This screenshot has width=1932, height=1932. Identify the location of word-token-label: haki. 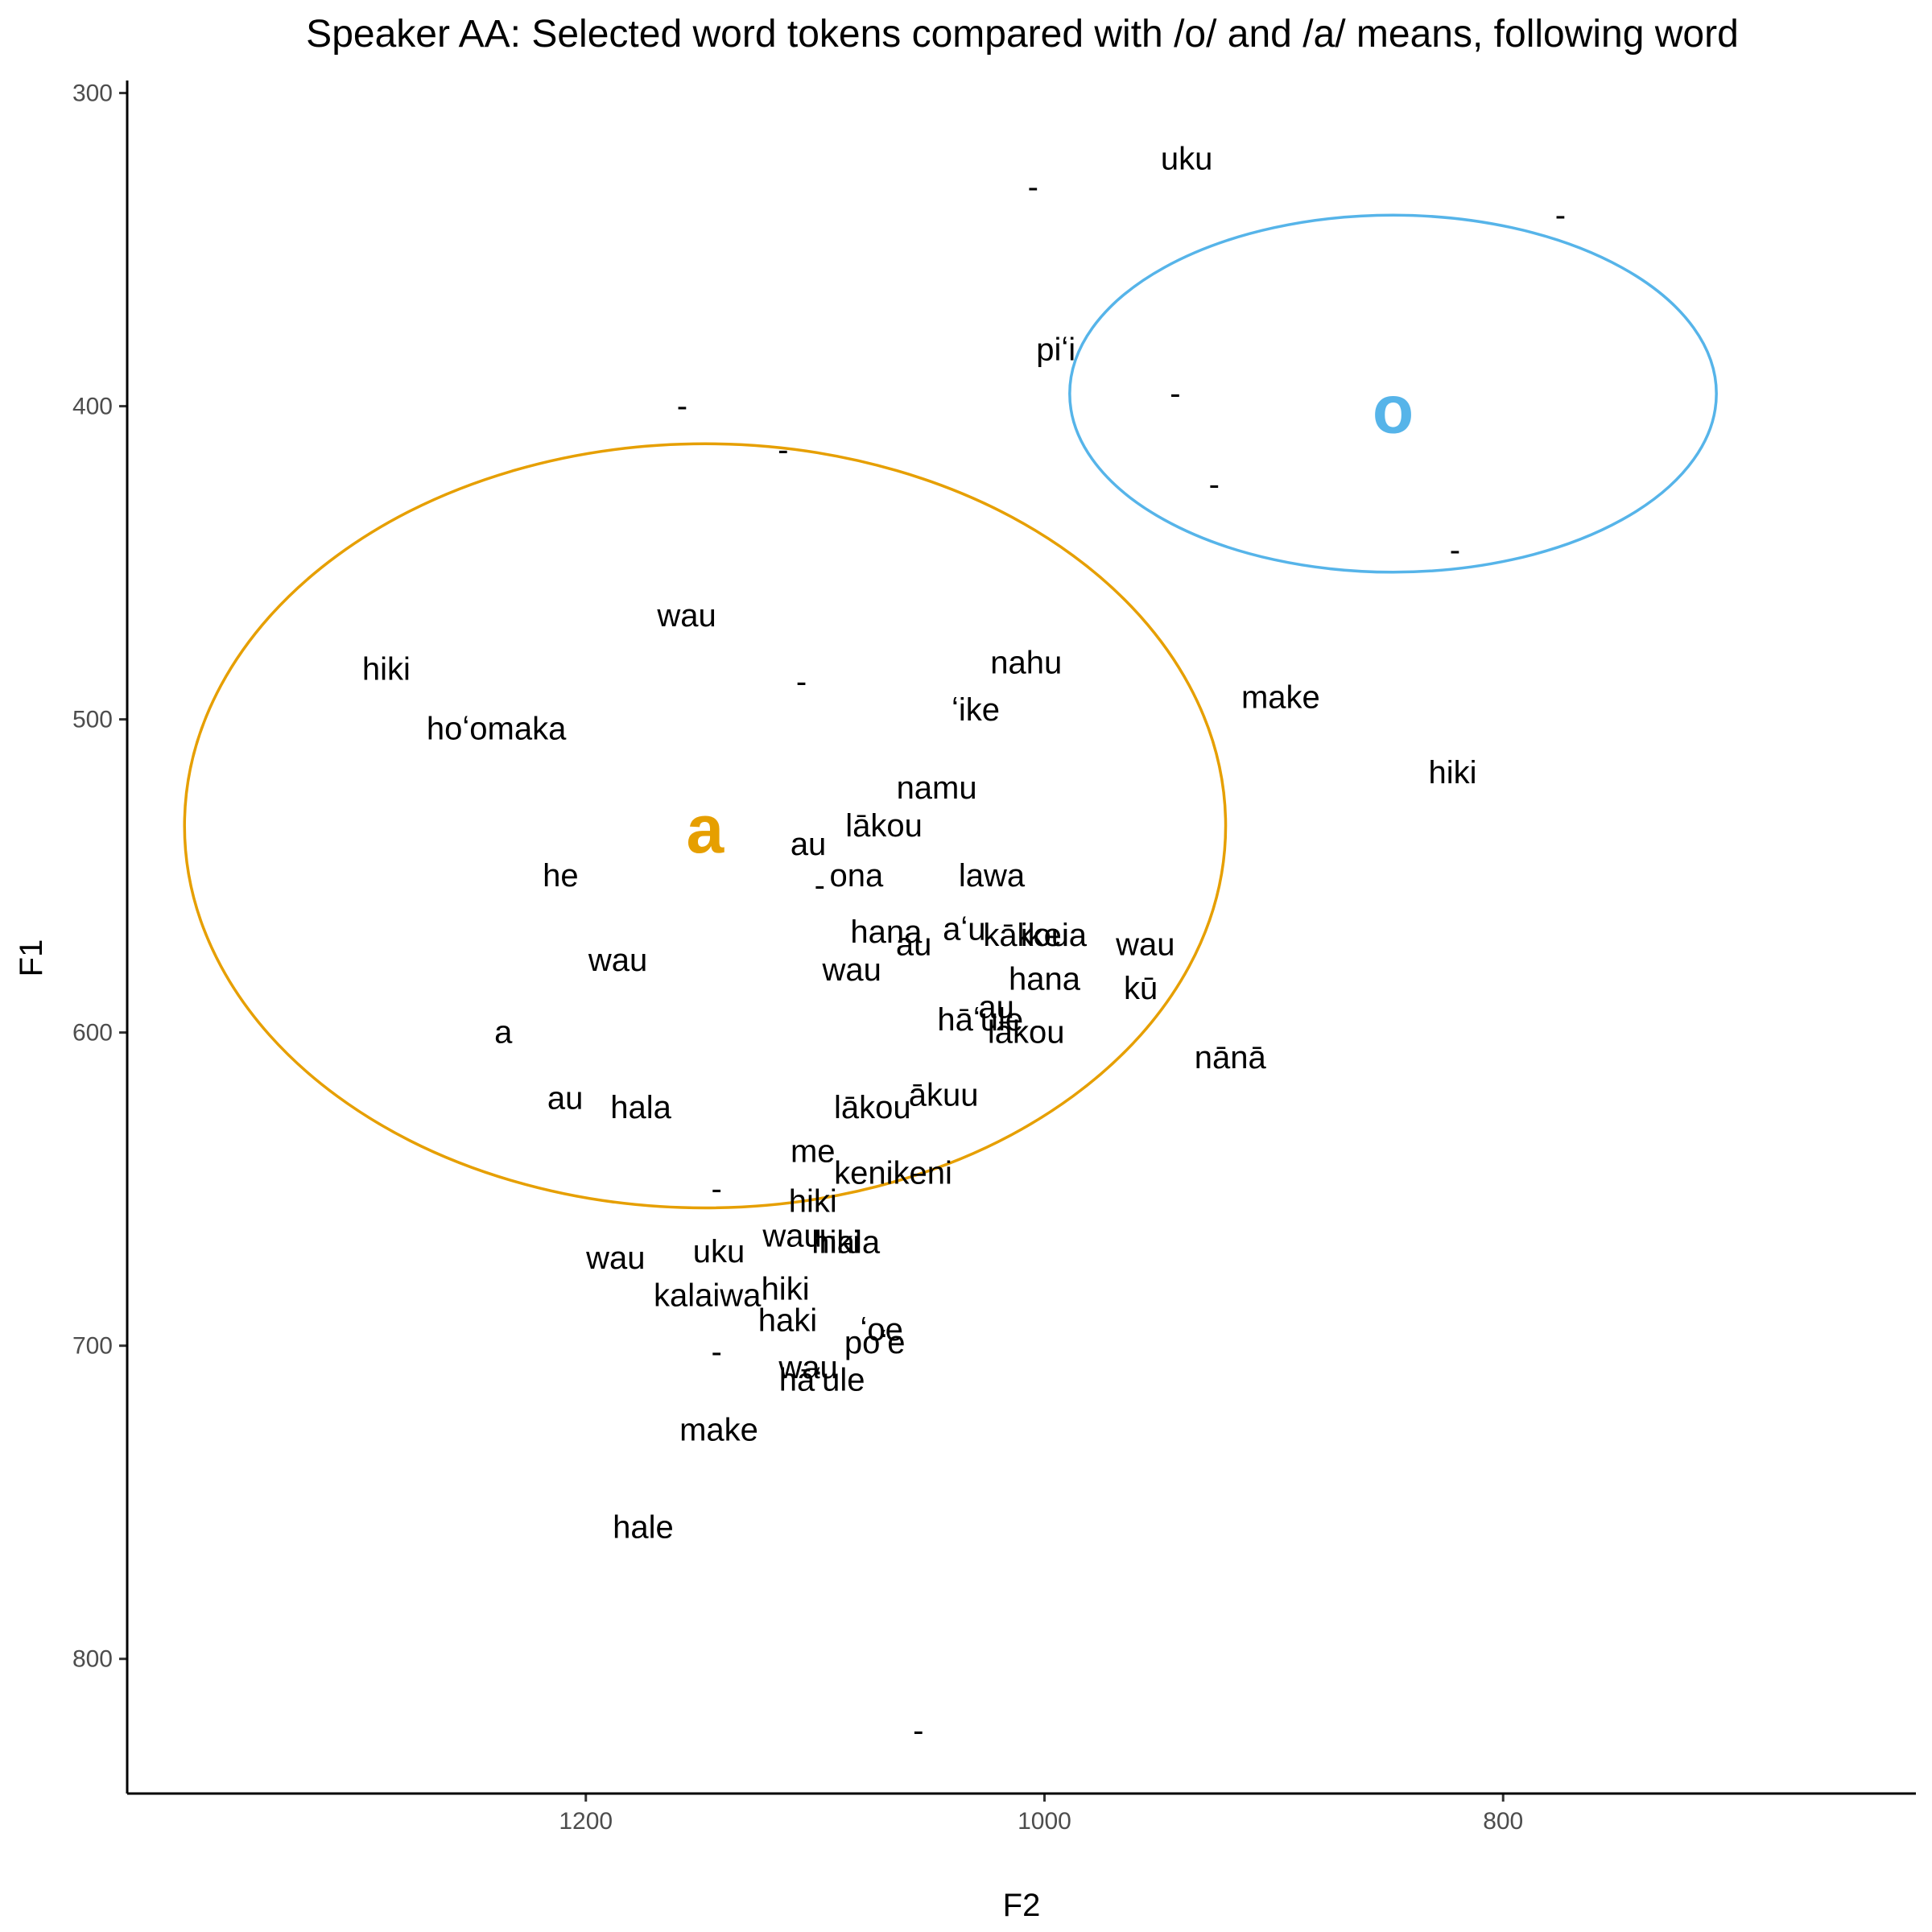
(787, 1321).